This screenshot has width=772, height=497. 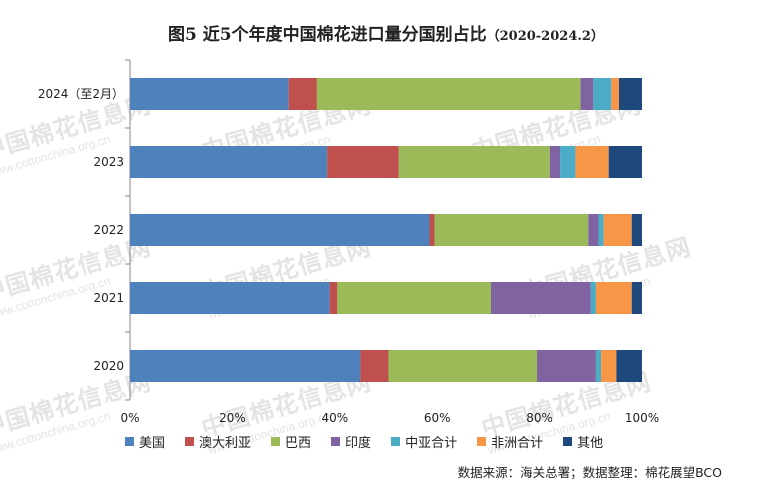 I want to click on legend-item: 中亚合计, so click(x=424, y=441).